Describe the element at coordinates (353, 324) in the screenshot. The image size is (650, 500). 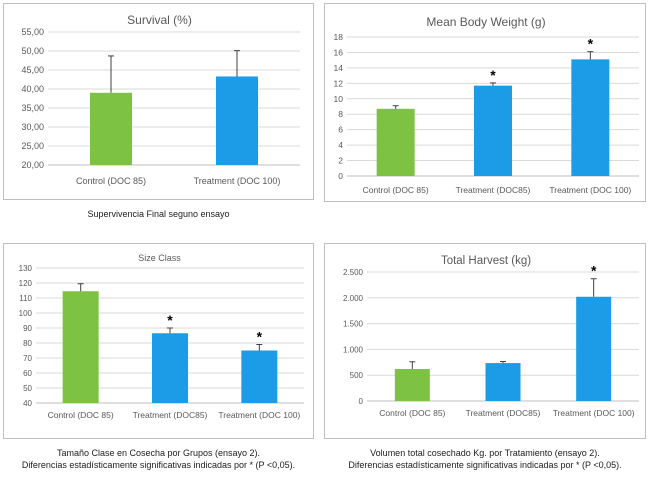
I see `y-tick-label: 1.500` at that location.